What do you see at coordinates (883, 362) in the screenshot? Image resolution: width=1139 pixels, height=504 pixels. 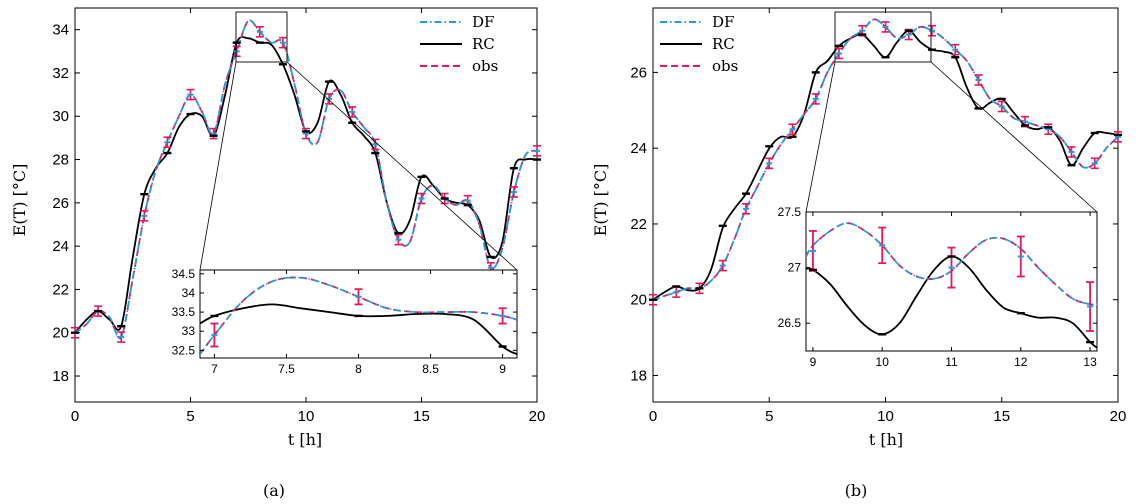 I see `inset-x-tick-label: 10` at bounding box center [883, 362].